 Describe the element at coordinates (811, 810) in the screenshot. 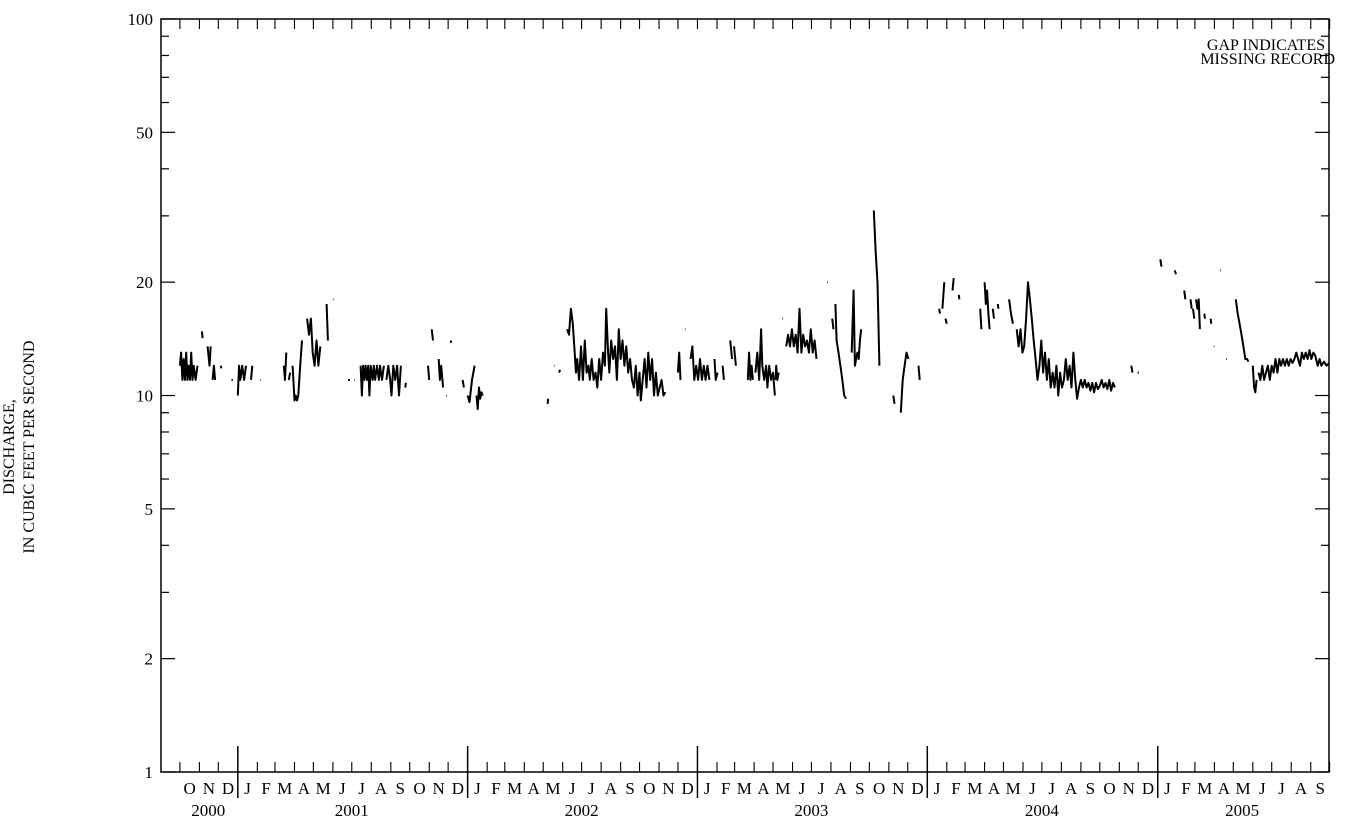

I see `x-year-label: 2003` at that location.